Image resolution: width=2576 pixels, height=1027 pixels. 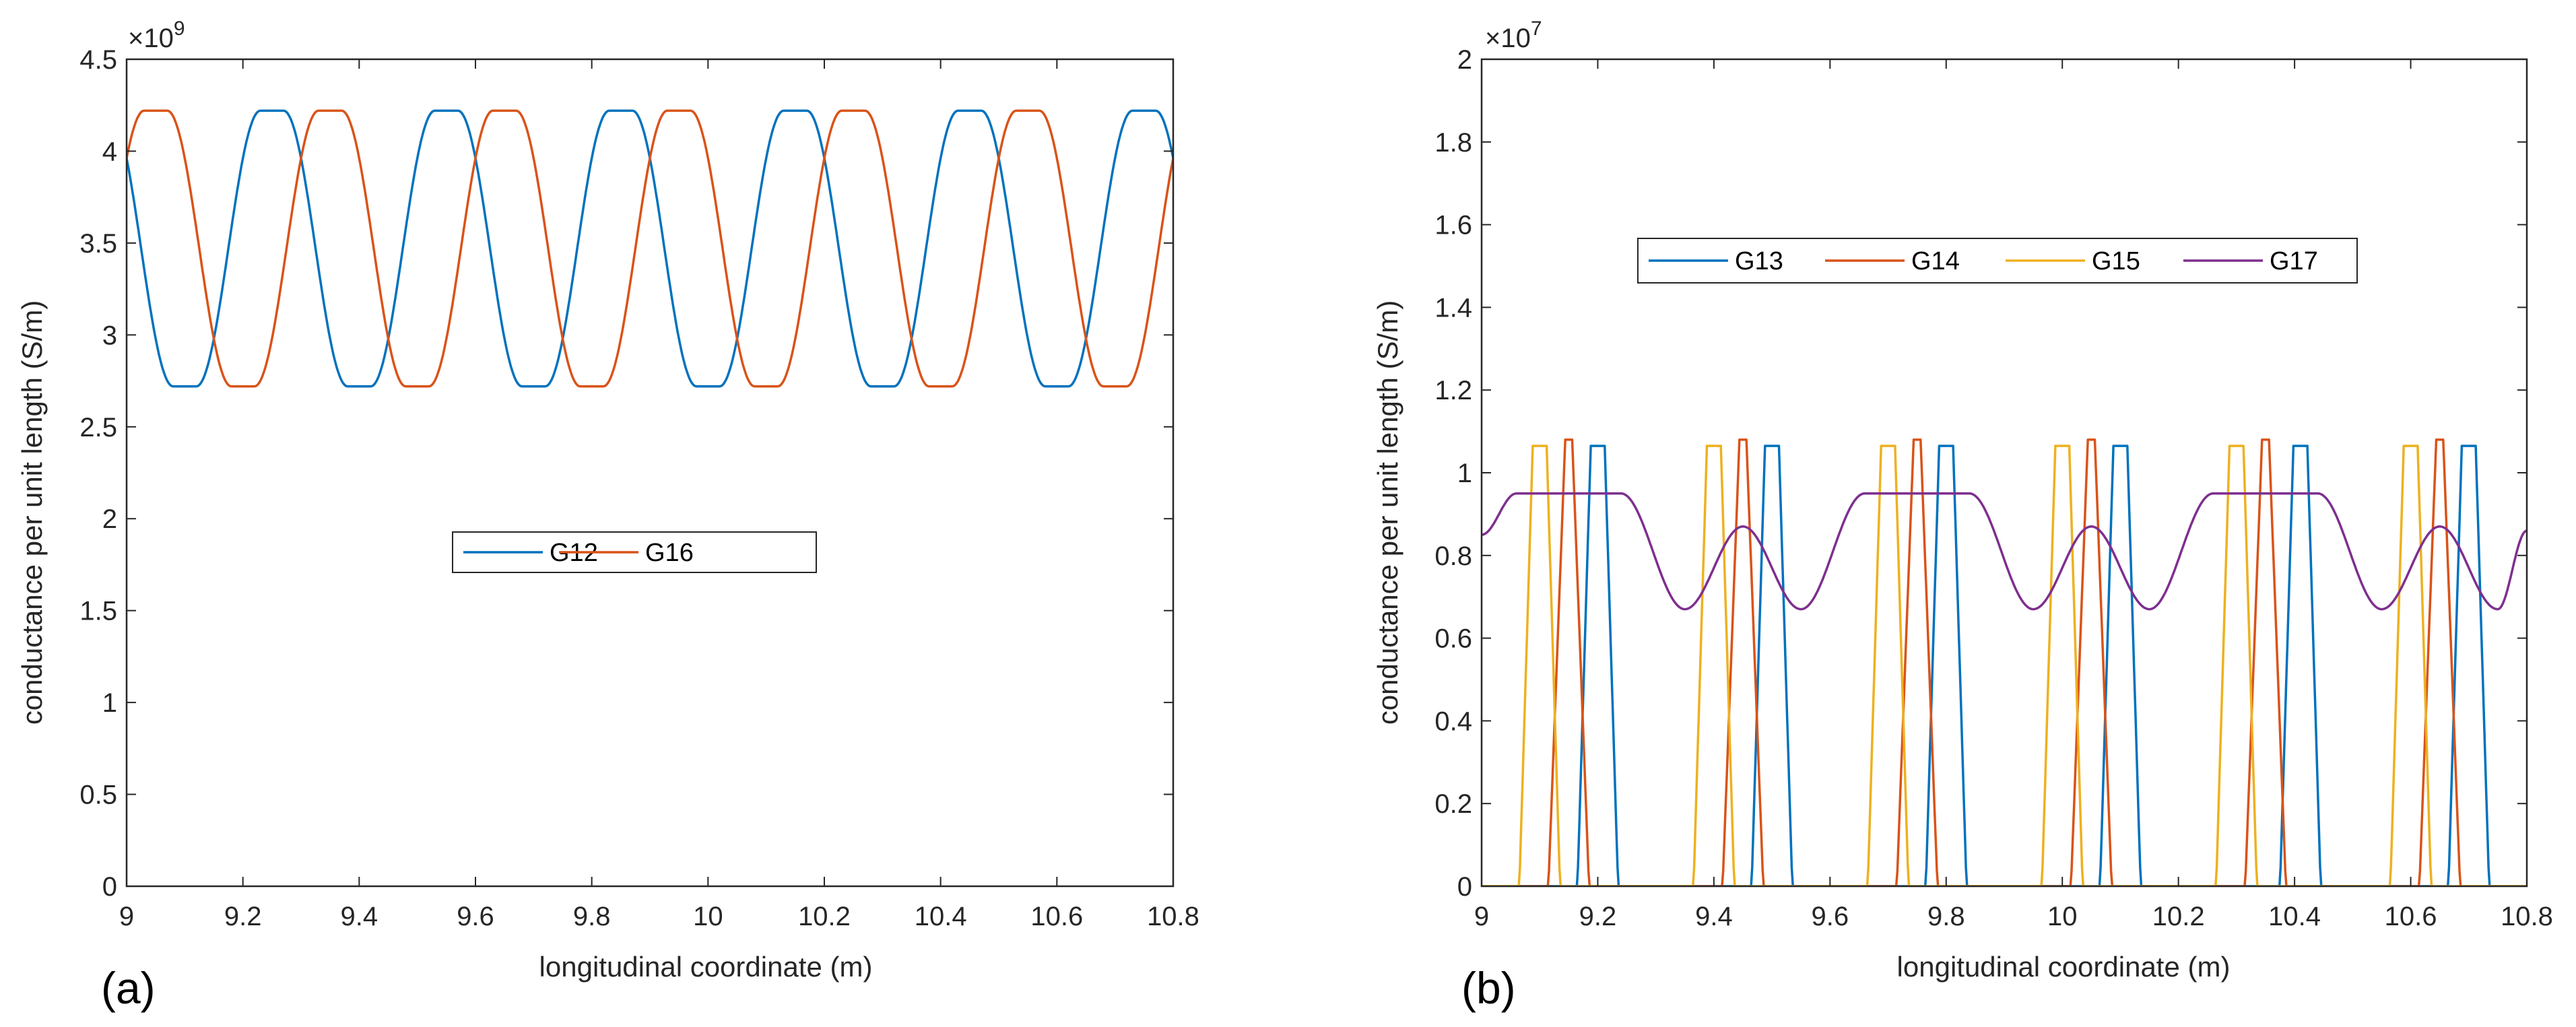 I want to click on y-tick-label: 3, so click(x=109, y=335).